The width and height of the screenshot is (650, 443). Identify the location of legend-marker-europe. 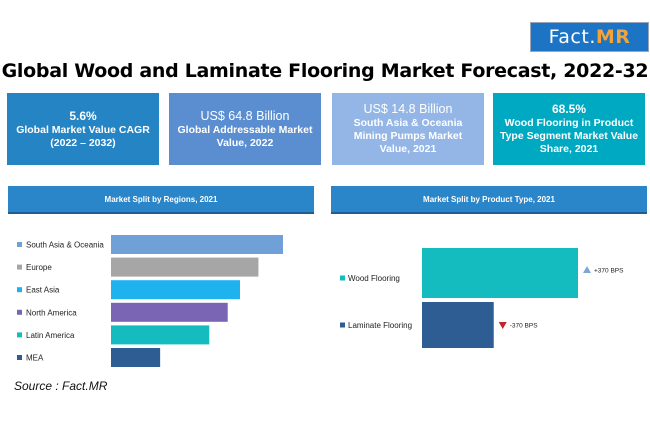
(19, 267).